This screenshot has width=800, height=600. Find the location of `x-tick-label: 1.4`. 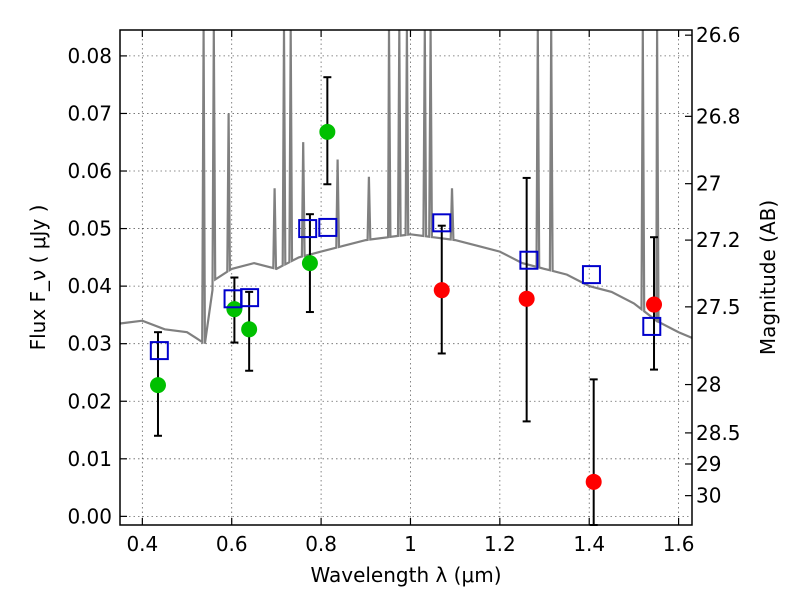

x-tick-label: 1.4 is located at coordinates (589, 544).